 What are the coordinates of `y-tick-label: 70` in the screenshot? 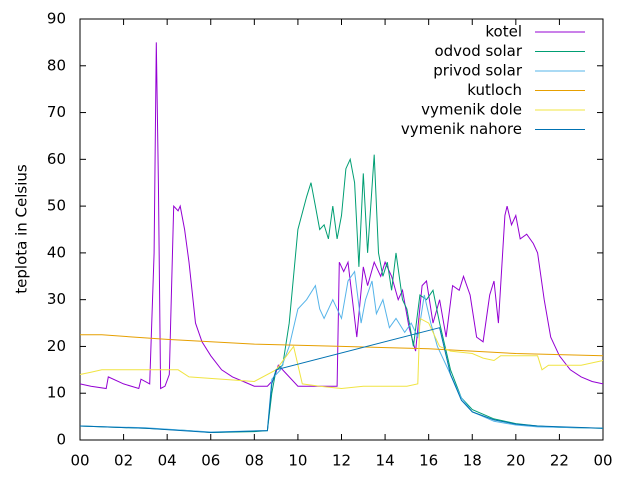 It's located at (56, 112).